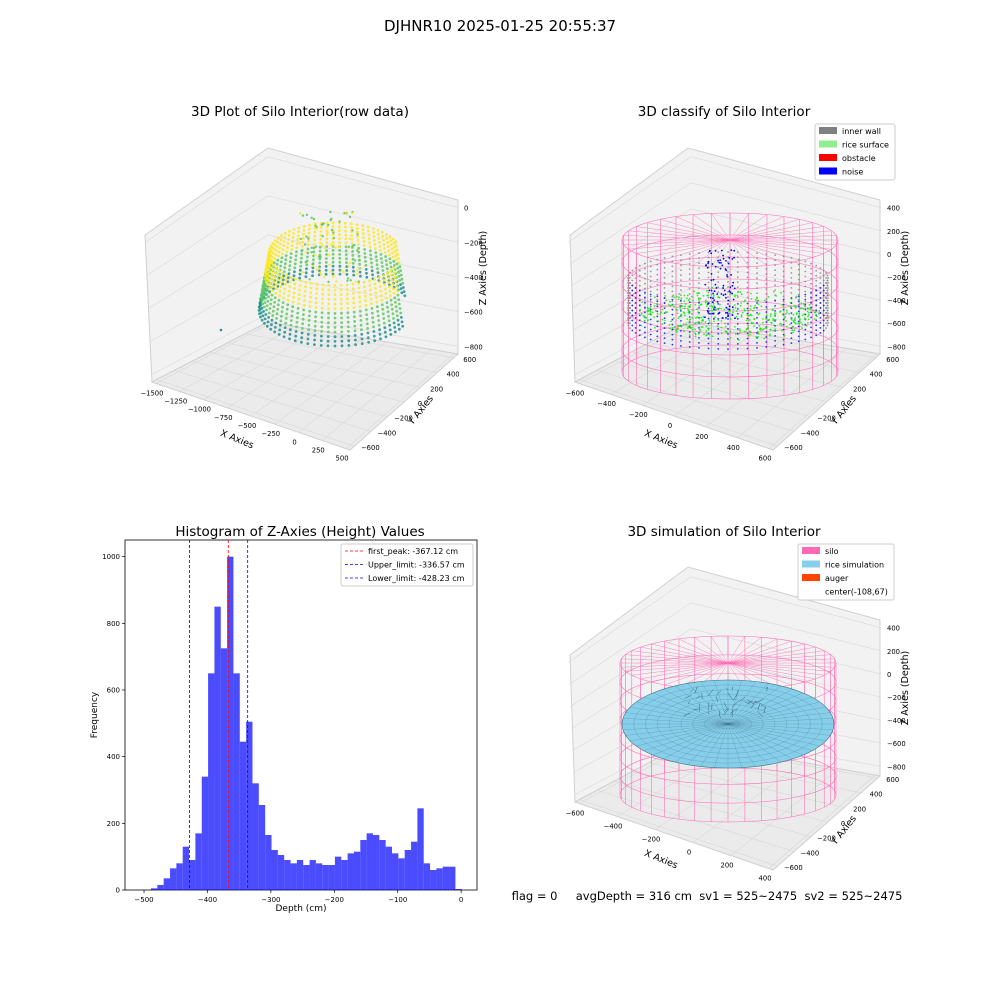 The image size is (1000, 1000). Describe the element at coordinates (318, 450) in the screenshot. I see `x-tick-label: 250` at that location.